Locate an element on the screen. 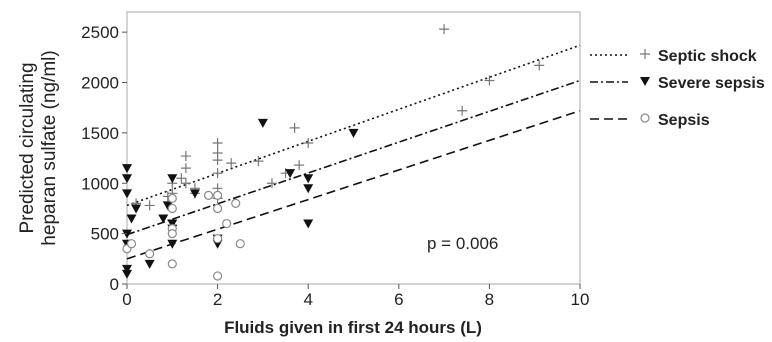 This screenshot has height=342, width=772. p-value-annotation: p = 0.006 is located at coordinates (462, 243).